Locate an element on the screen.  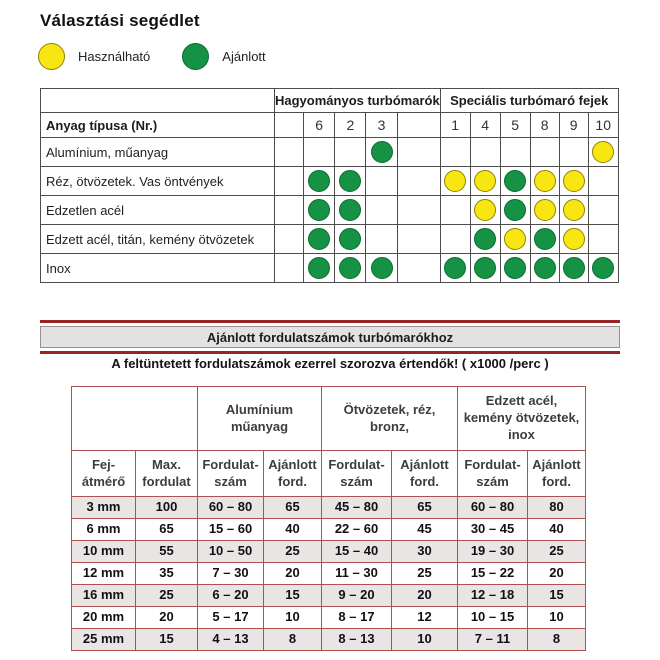
tool-number: 8 is located at coordinates (544, 125).